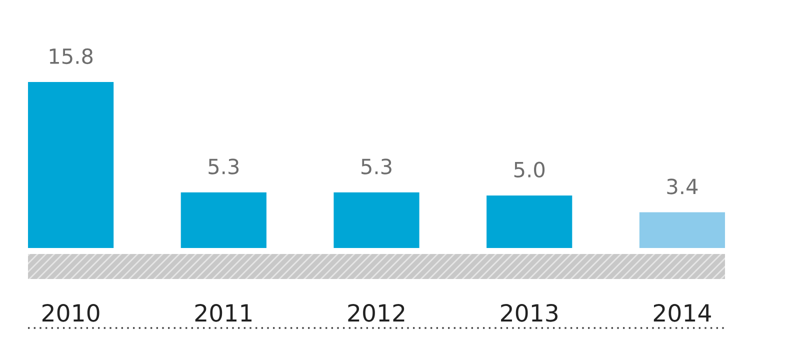  I want to click on x-tick-label: 2011, so click(223, 313).